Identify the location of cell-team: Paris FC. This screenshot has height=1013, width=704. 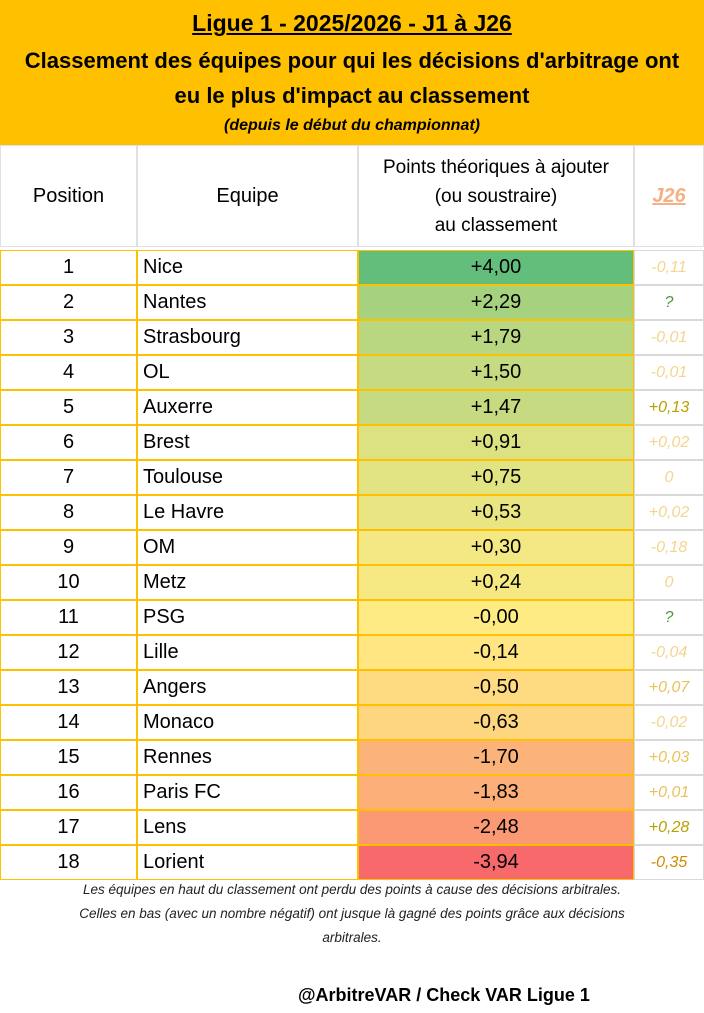
(247, 792).